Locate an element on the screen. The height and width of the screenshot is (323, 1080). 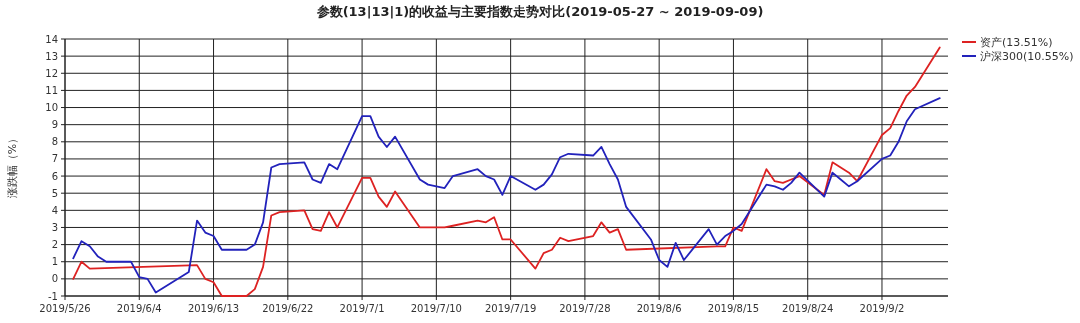
x-tick-label: 2019/8/24 is located at coordinates (808, 308).